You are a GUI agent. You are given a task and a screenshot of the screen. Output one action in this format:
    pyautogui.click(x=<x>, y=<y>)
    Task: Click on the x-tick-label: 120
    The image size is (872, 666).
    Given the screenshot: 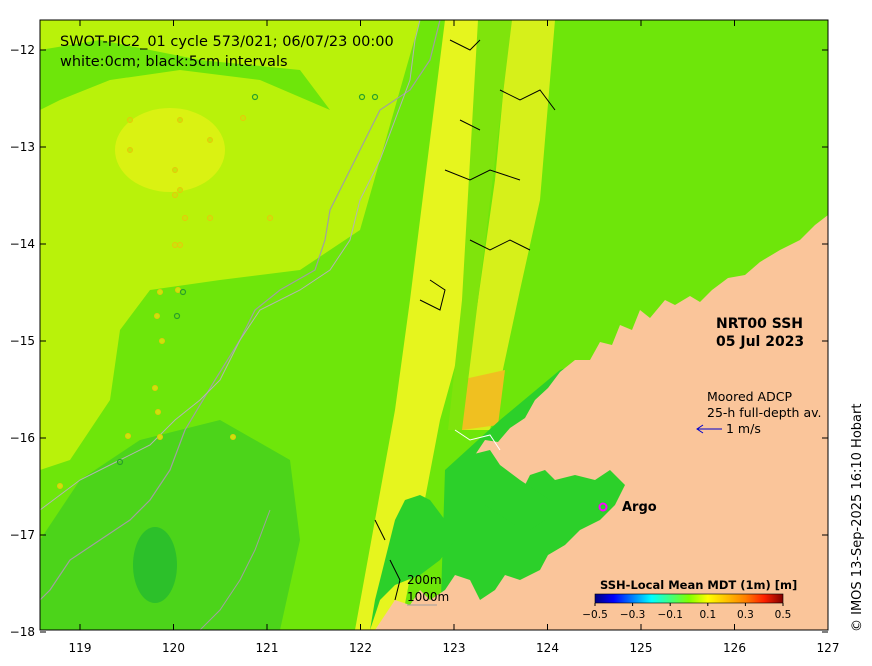 What is the action you would take?
    pyautogui.click(x=173, y=648)
    